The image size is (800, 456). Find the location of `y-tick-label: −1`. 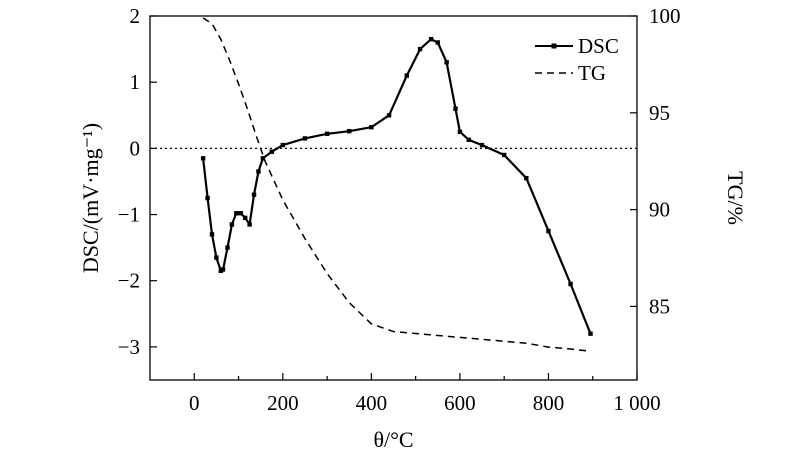

y-tick-label: −1 is located at coordinates (129, 215).